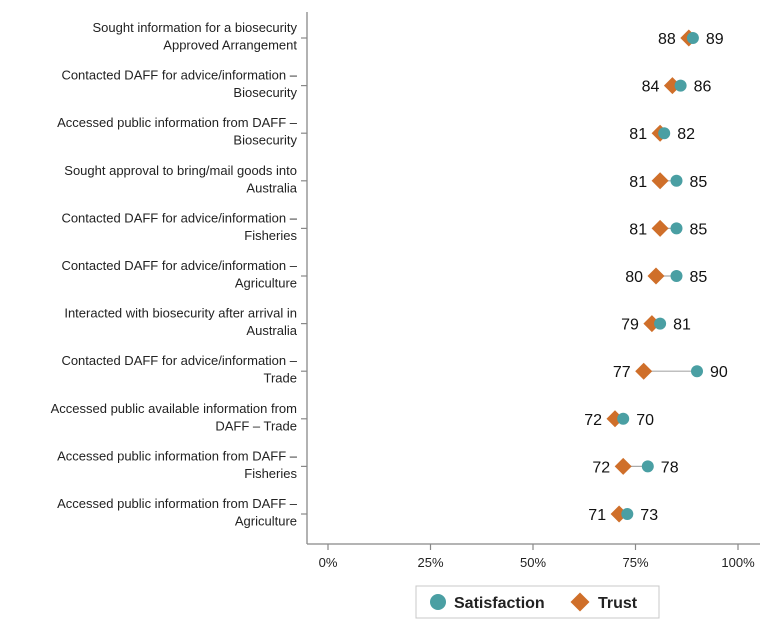  I want to click on satisfaction-value-label: 86, so click(703, 87).